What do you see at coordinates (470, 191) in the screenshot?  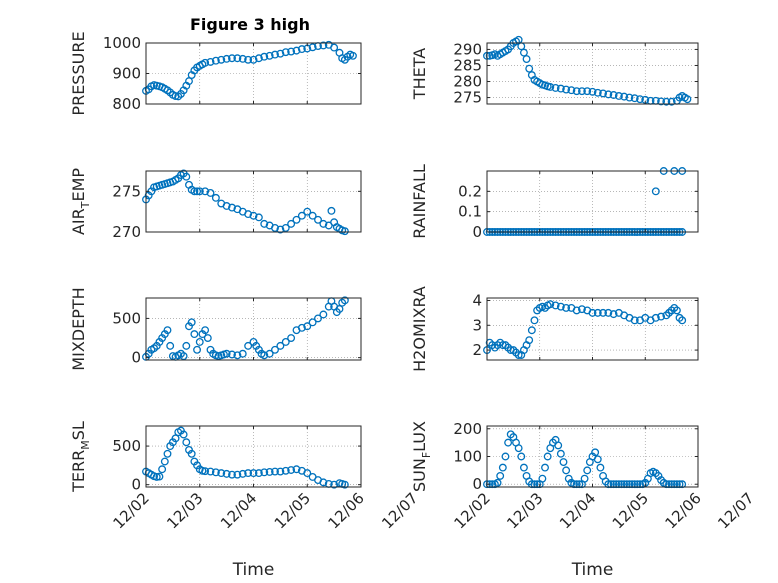 I see `y-tick-label: 0.2` at bounding box center [470, 191].